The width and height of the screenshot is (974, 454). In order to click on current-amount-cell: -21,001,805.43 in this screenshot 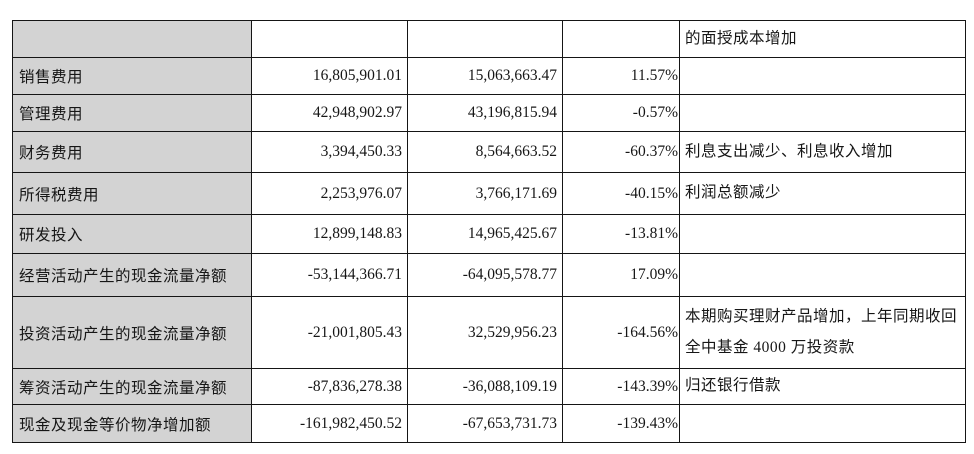, I will do `click(329, 332)`.